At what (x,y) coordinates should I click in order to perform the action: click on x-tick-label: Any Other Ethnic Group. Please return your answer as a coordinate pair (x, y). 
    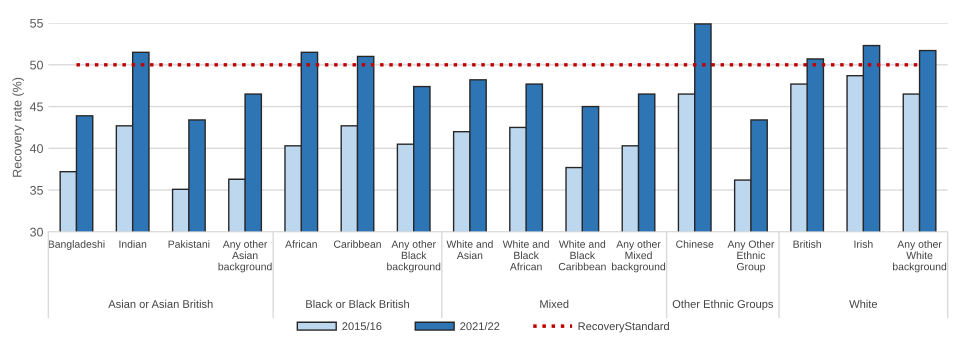
    Looking at the image, I should click on (751, 256).